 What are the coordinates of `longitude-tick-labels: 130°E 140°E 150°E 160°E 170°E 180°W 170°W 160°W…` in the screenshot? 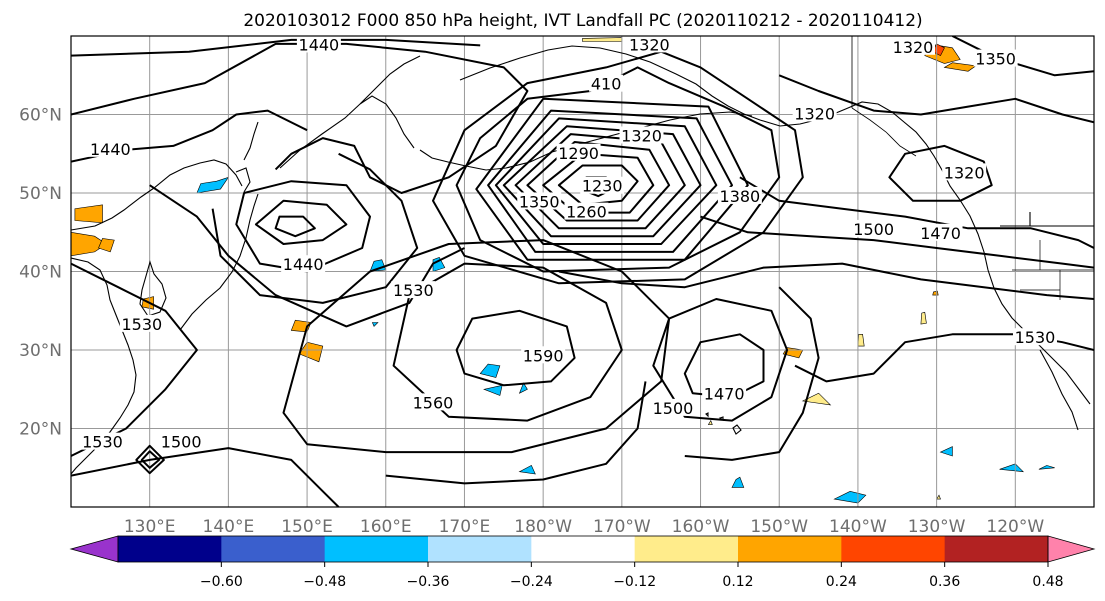 It's located at (584, 527).